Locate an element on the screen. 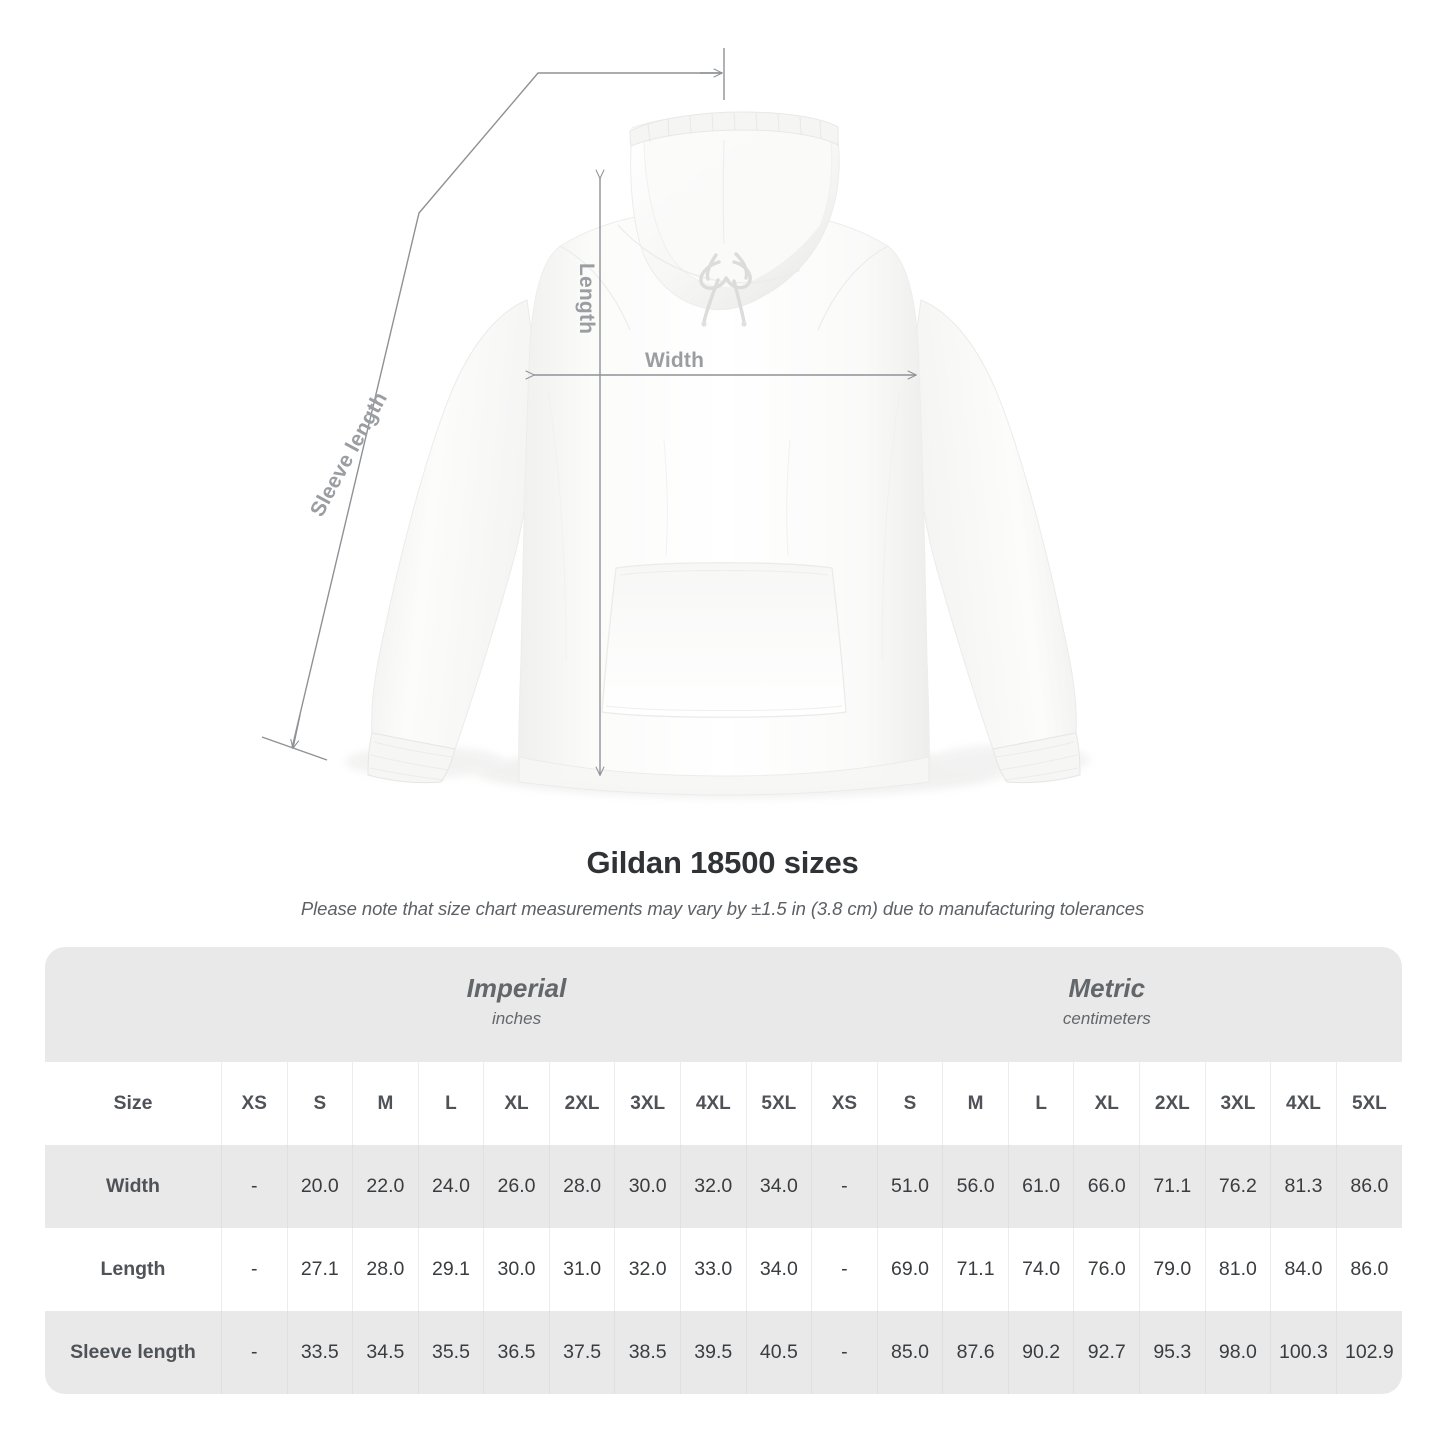 This screenshot has height=1445, width=1445. cell-imperial-length-s: 27.1 is located at coordinates (320, 1269).